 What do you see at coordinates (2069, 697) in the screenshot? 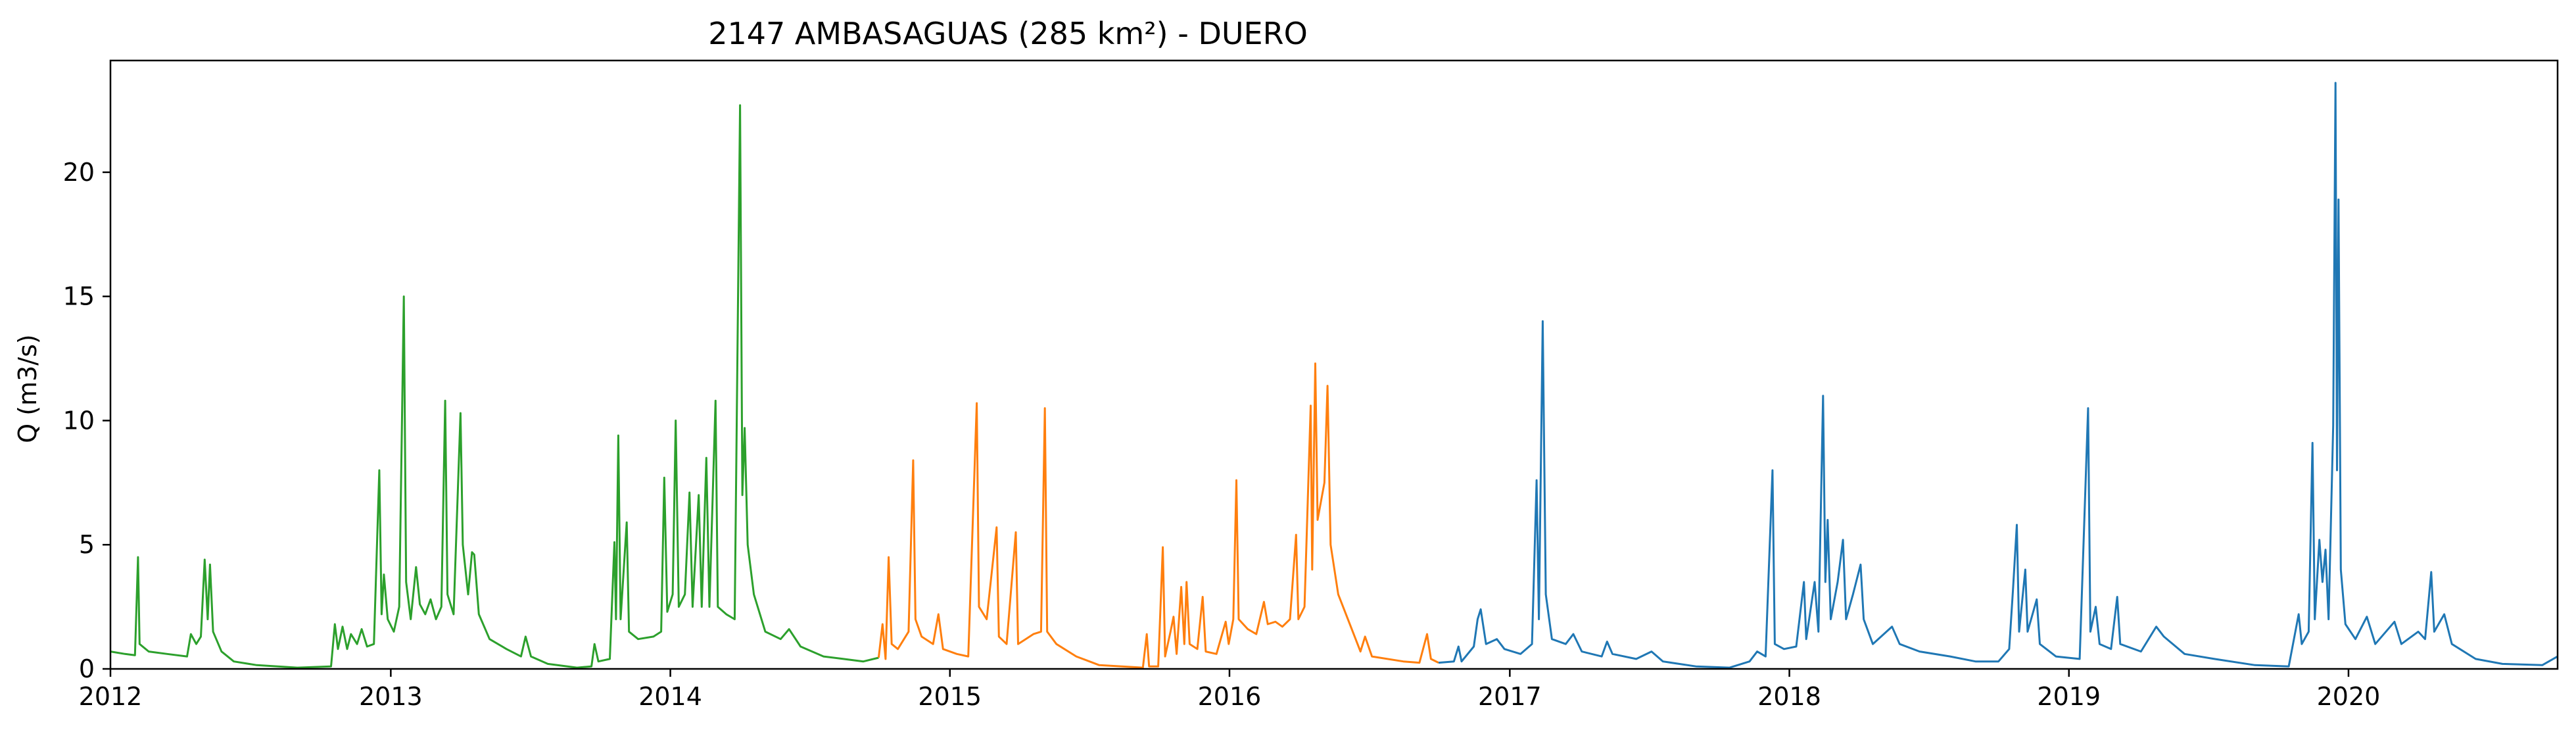
I see `x-tick-label: 2019` at bounding box center [2069, 697].